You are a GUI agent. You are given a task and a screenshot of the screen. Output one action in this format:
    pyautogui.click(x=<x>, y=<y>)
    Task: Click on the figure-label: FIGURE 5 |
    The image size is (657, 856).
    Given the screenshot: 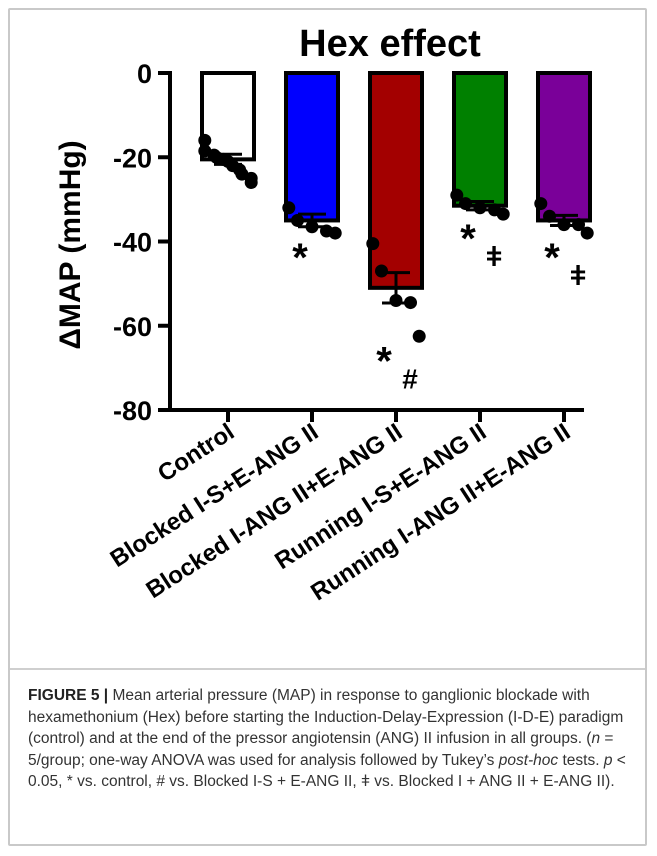 What is the action you would take?
    pyautogui.click(x=68, y=695)
    